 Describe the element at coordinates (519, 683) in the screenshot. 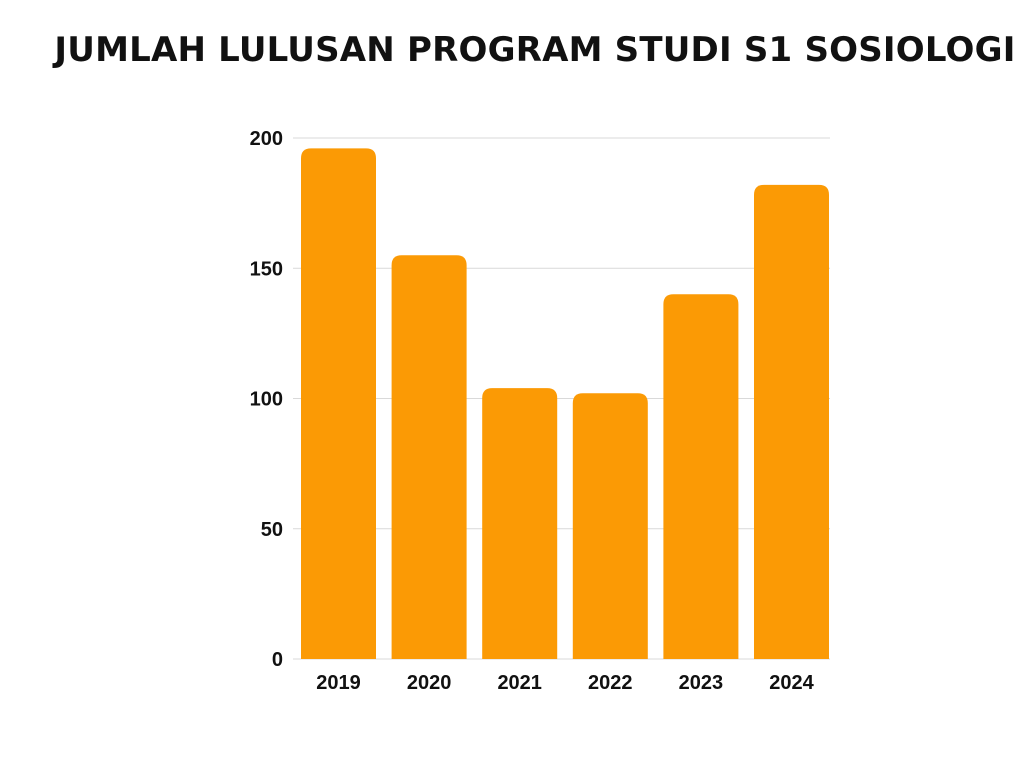

I see `x-tick-label: 2021` at that location.